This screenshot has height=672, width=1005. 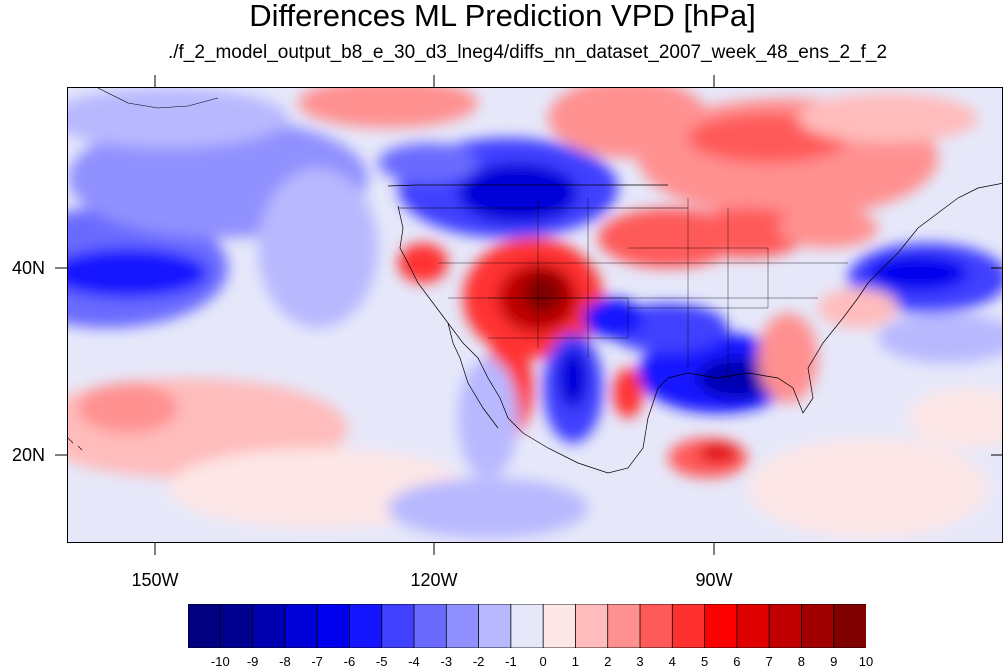 What do you see at coordinates (714, 580) in the screenshot?
I see `lon-label-90w: 90W` at bounding box center [714, 580].